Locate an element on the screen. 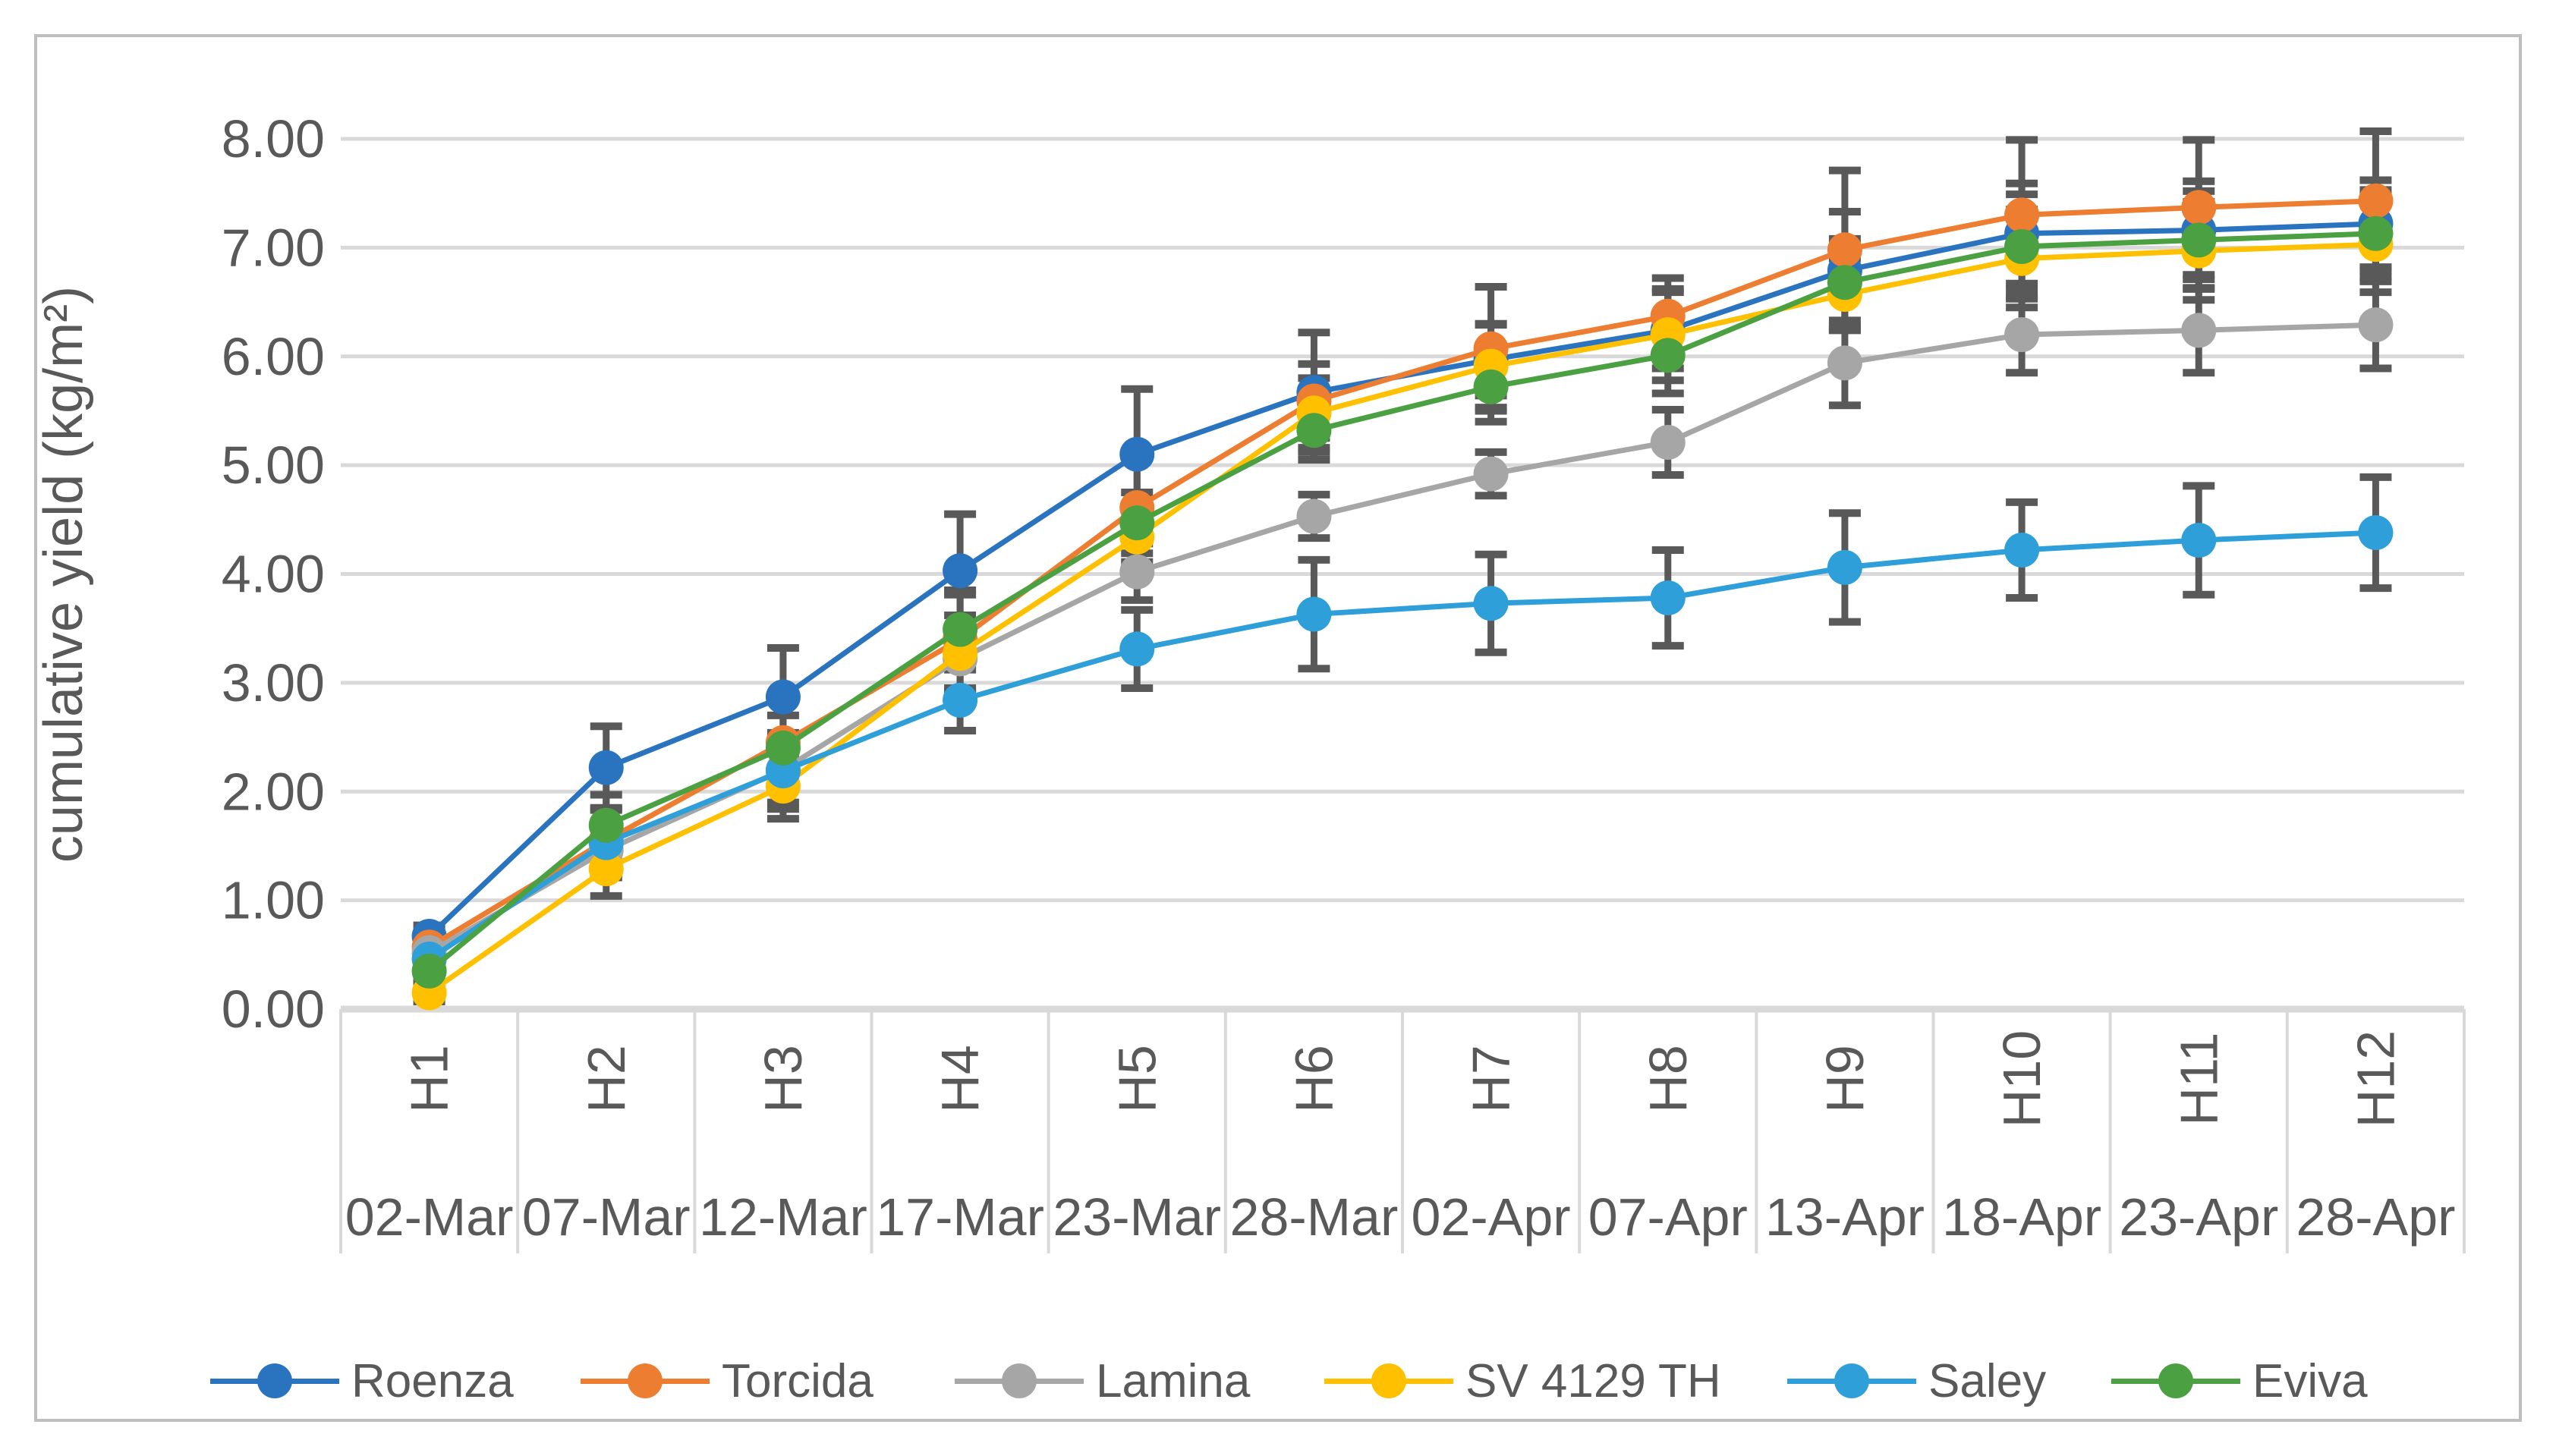 The image size is (2556, 1456). y-tick-label: 3.00 is located at coordinates (273, 682).